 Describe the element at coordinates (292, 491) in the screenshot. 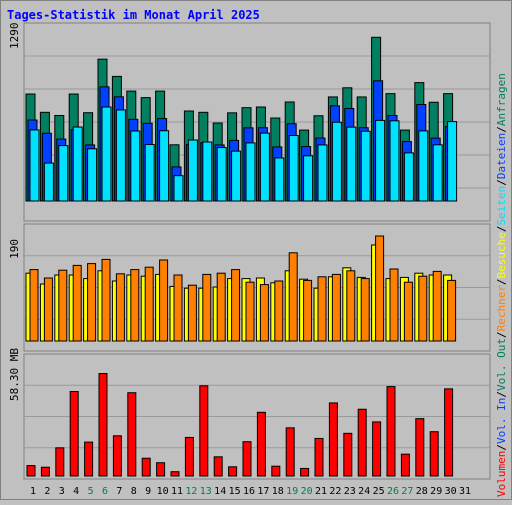

I see `x-tick-label: 19` at that location.